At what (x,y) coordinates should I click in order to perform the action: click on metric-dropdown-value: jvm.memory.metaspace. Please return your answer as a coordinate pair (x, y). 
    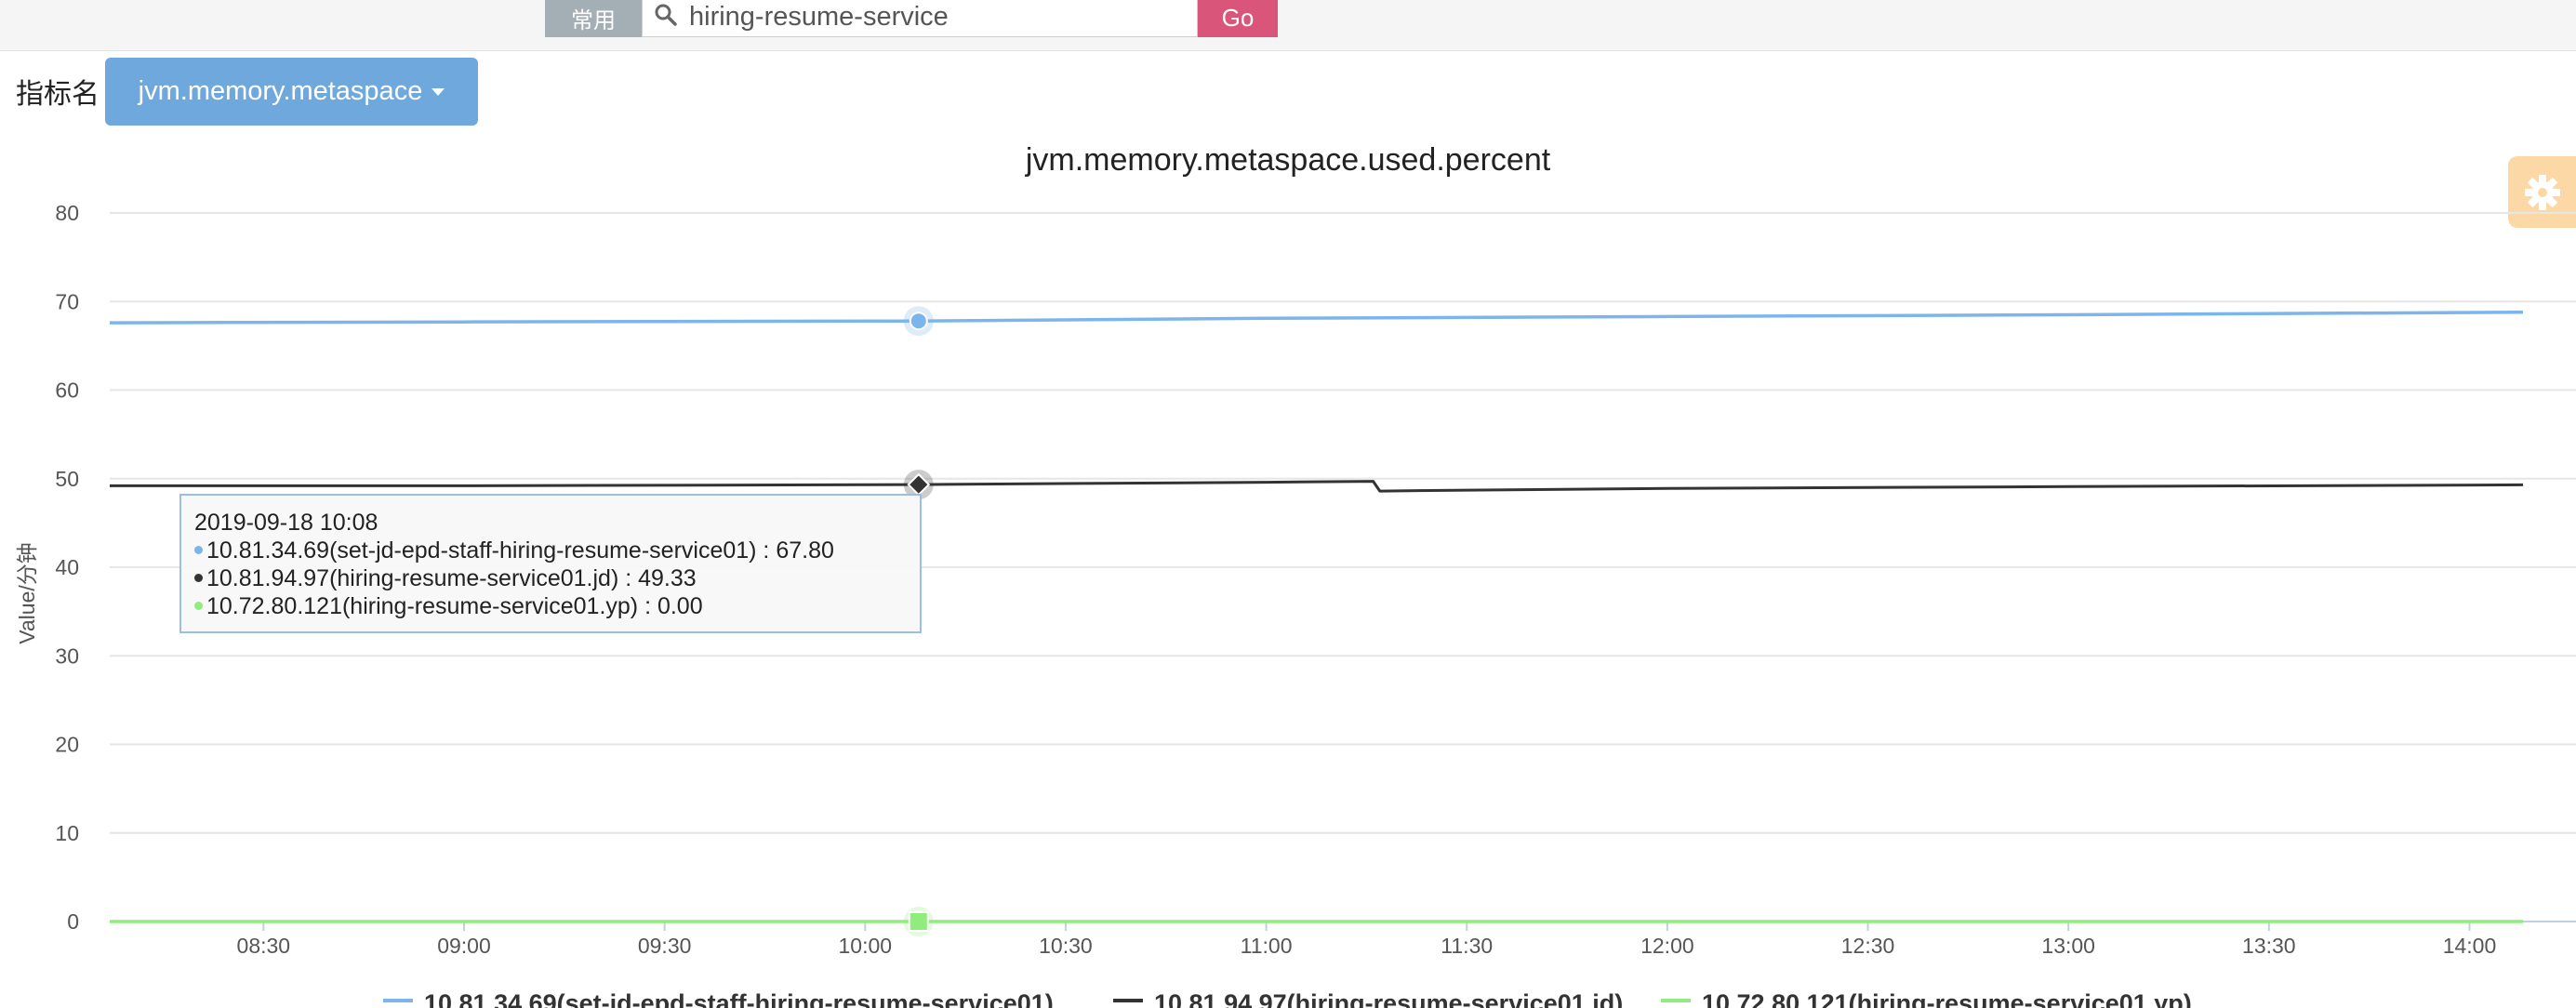
    Looking at the image, I should click on (280, 91).